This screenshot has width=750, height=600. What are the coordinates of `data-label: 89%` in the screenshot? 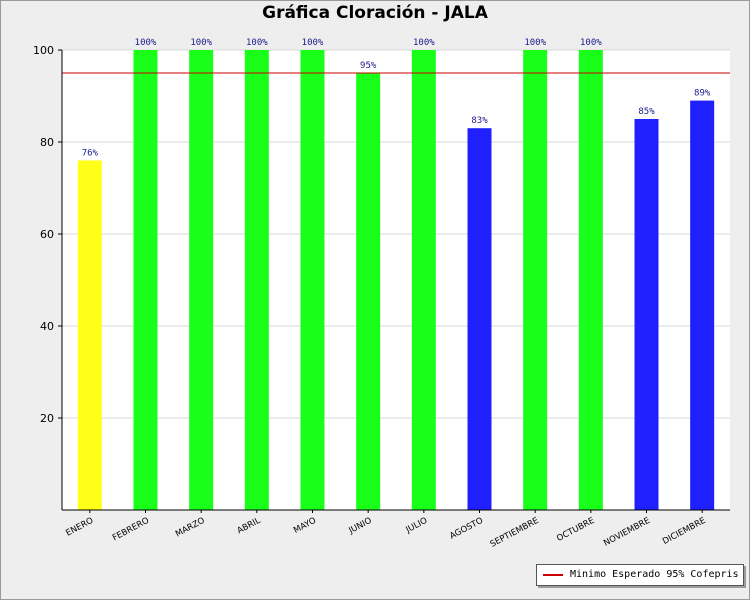 It's located at (702, 94).